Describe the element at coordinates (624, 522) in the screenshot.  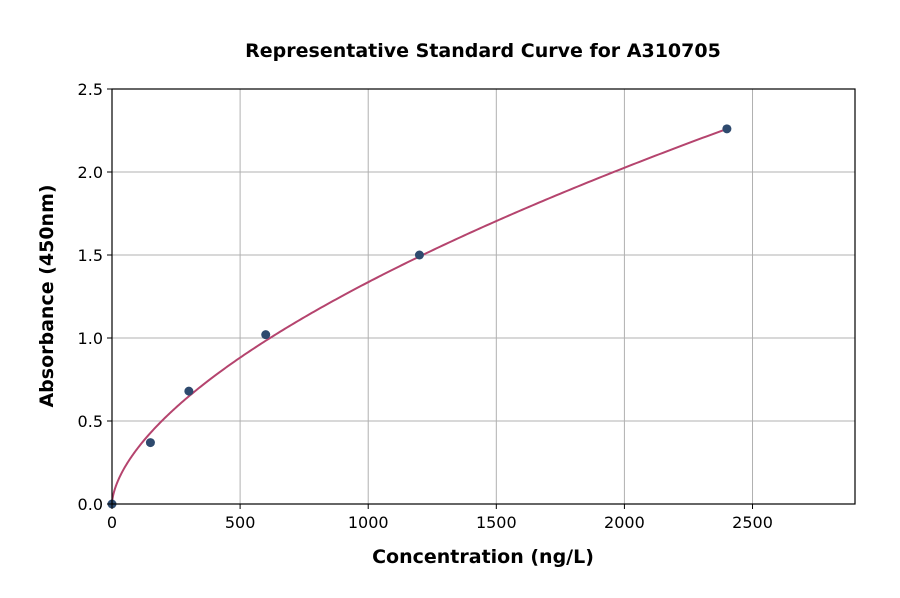
I see `x-tick-label: 2000` at that location.